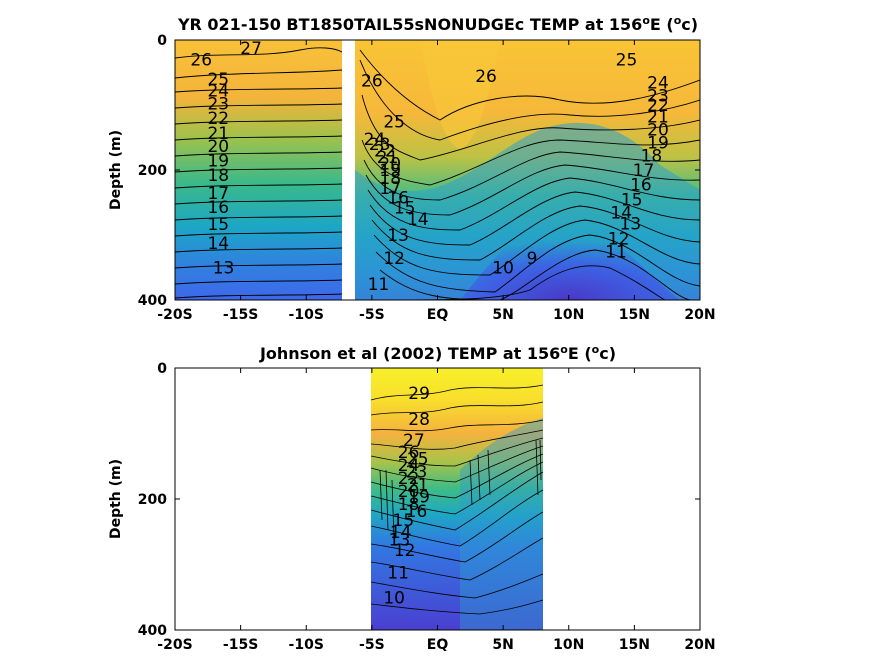 The image size is (875, 656). Describe the element at coordinates (503, 269) in the screenshot. I see `top-contour-label: 10` at that location.